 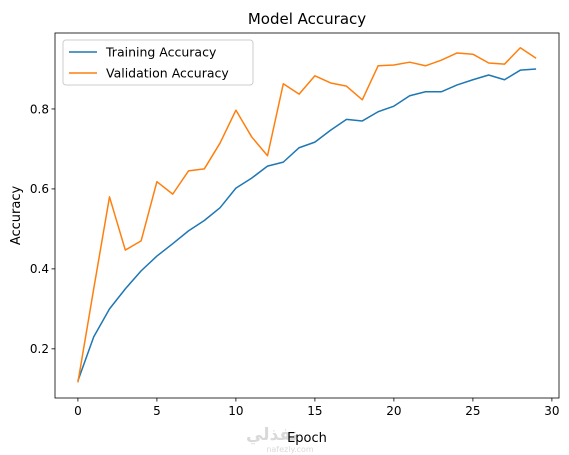 I want to click on y-axis-label: Accuracy, so click(x=16, y=216).